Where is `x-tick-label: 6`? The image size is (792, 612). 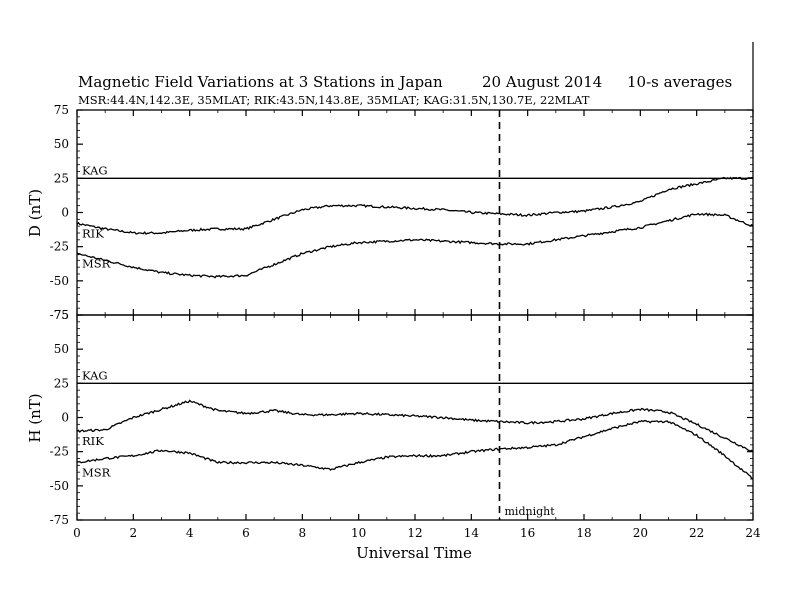
x-tick-label: 6 is located at coordinates (246, 533).